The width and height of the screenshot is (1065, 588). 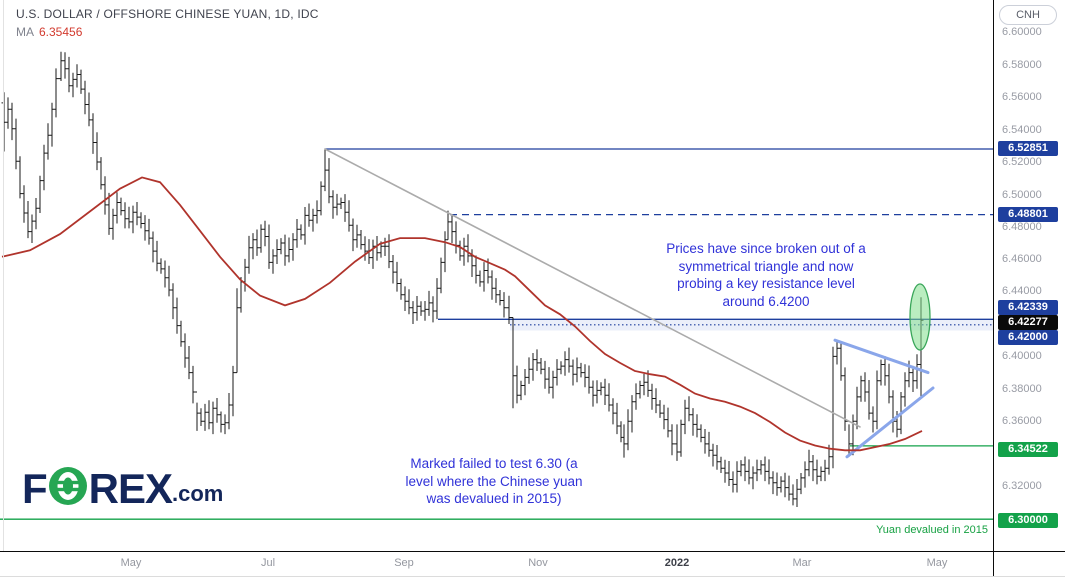 What do you see at coordinates (1028, 337) in the screenshot?
I see `price-badge-6.42000: 6.42000` at bounding box center [1028, 337].